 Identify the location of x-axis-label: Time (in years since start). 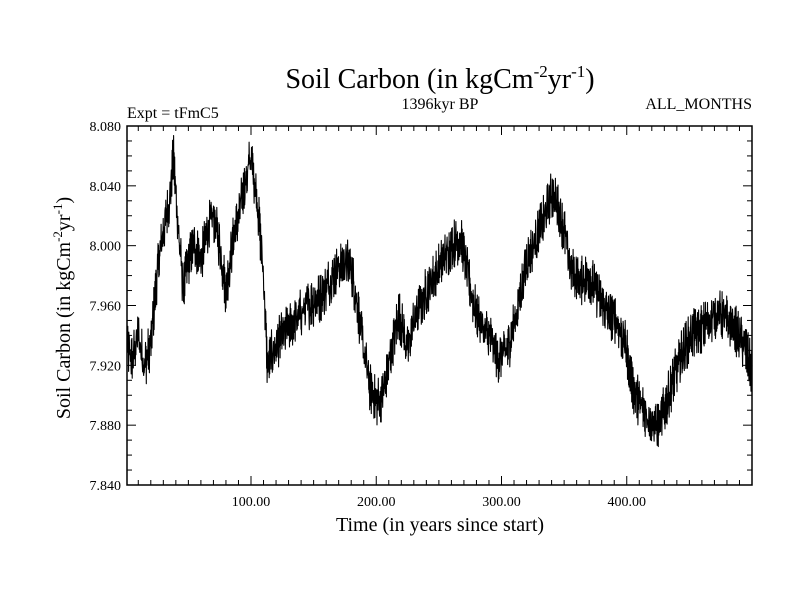
(440, 525).